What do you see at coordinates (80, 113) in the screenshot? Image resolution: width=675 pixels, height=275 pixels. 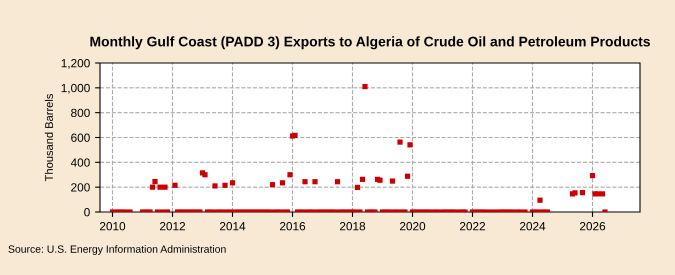 I see `y-tick-label: 800` at bounding box center [80, 113].